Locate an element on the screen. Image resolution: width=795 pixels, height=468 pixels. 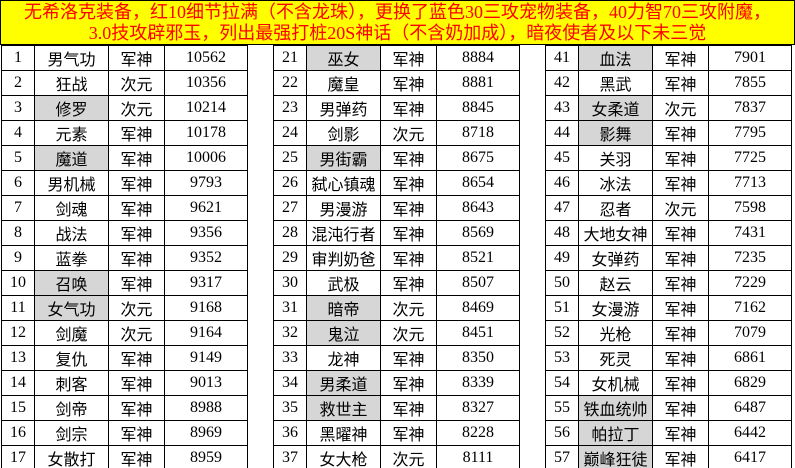
score-cell: 7901 is located at coordinates (750, 58).